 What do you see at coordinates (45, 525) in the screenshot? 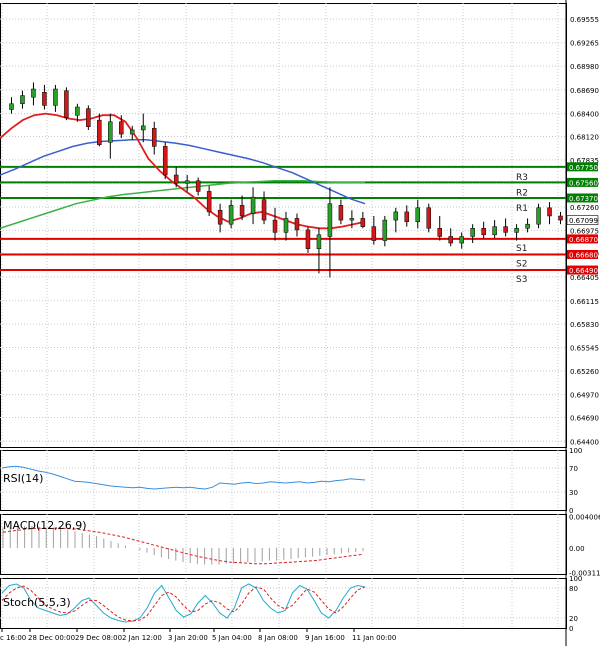
I see `macd-title: MACD(12,26,9)` at bounding box center [45, 525].